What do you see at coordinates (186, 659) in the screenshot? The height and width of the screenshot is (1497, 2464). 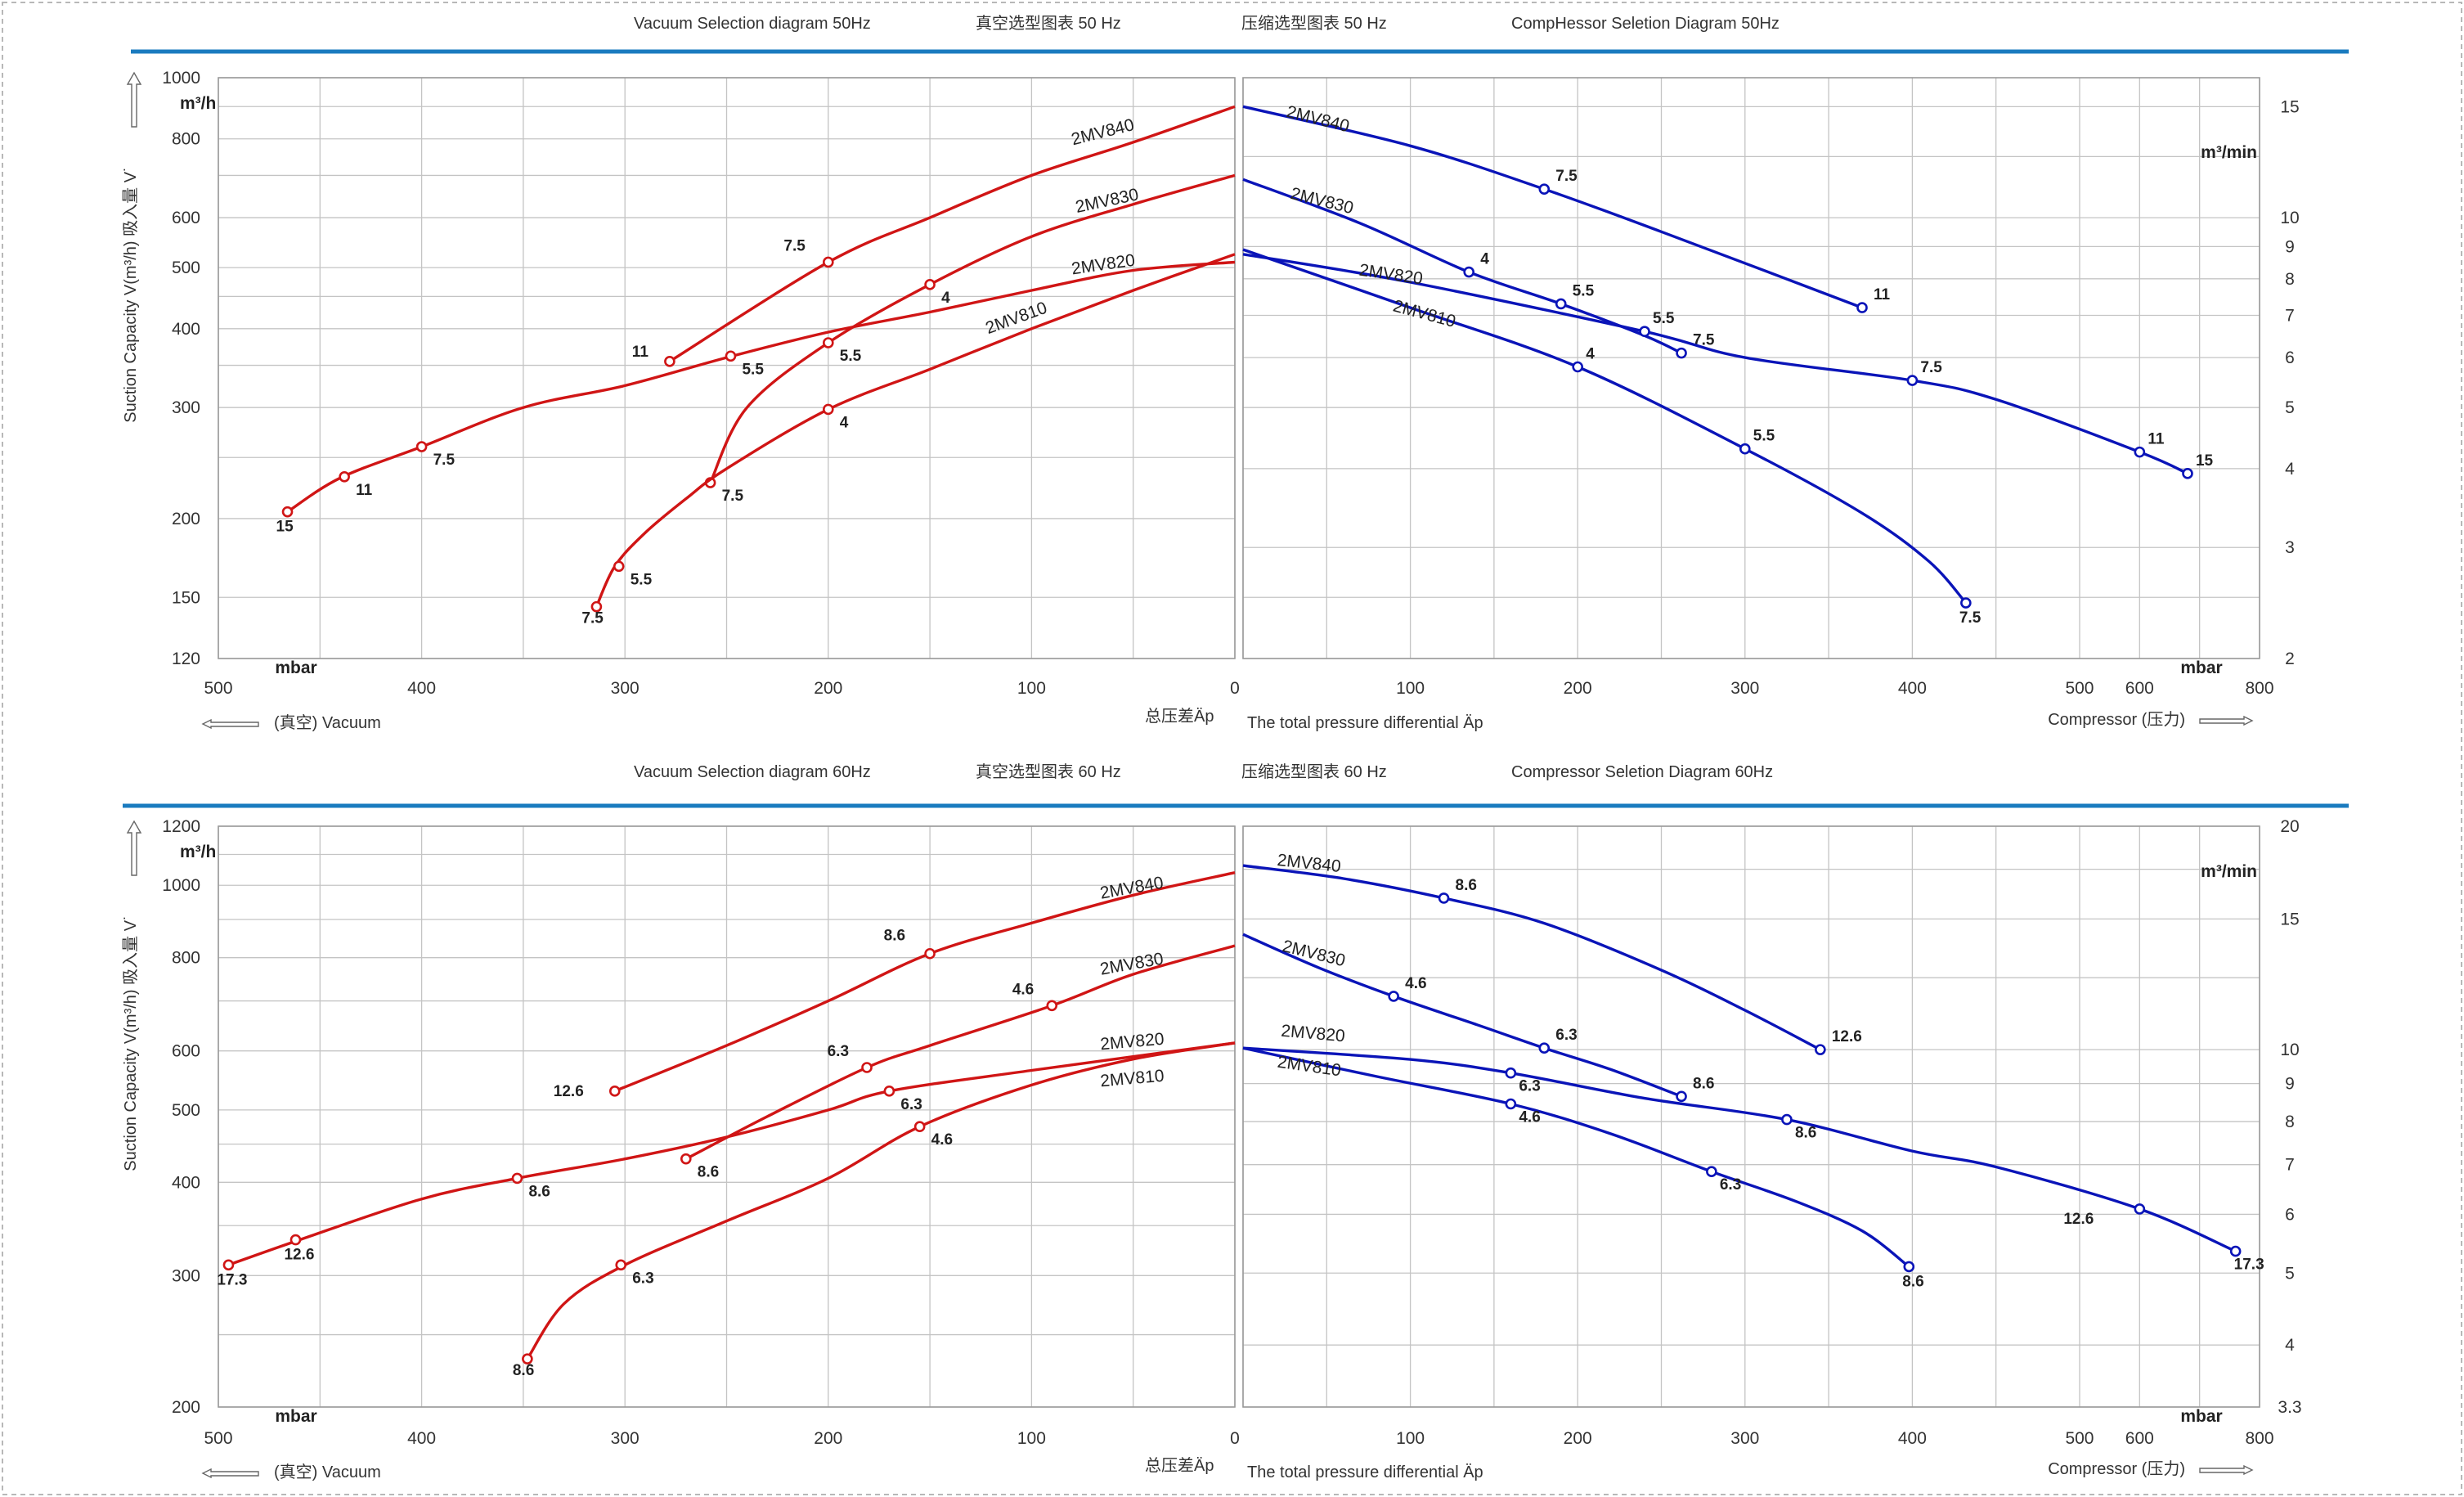 I see `left-axis-tick-label: 120` at bounding box center [186, 659].